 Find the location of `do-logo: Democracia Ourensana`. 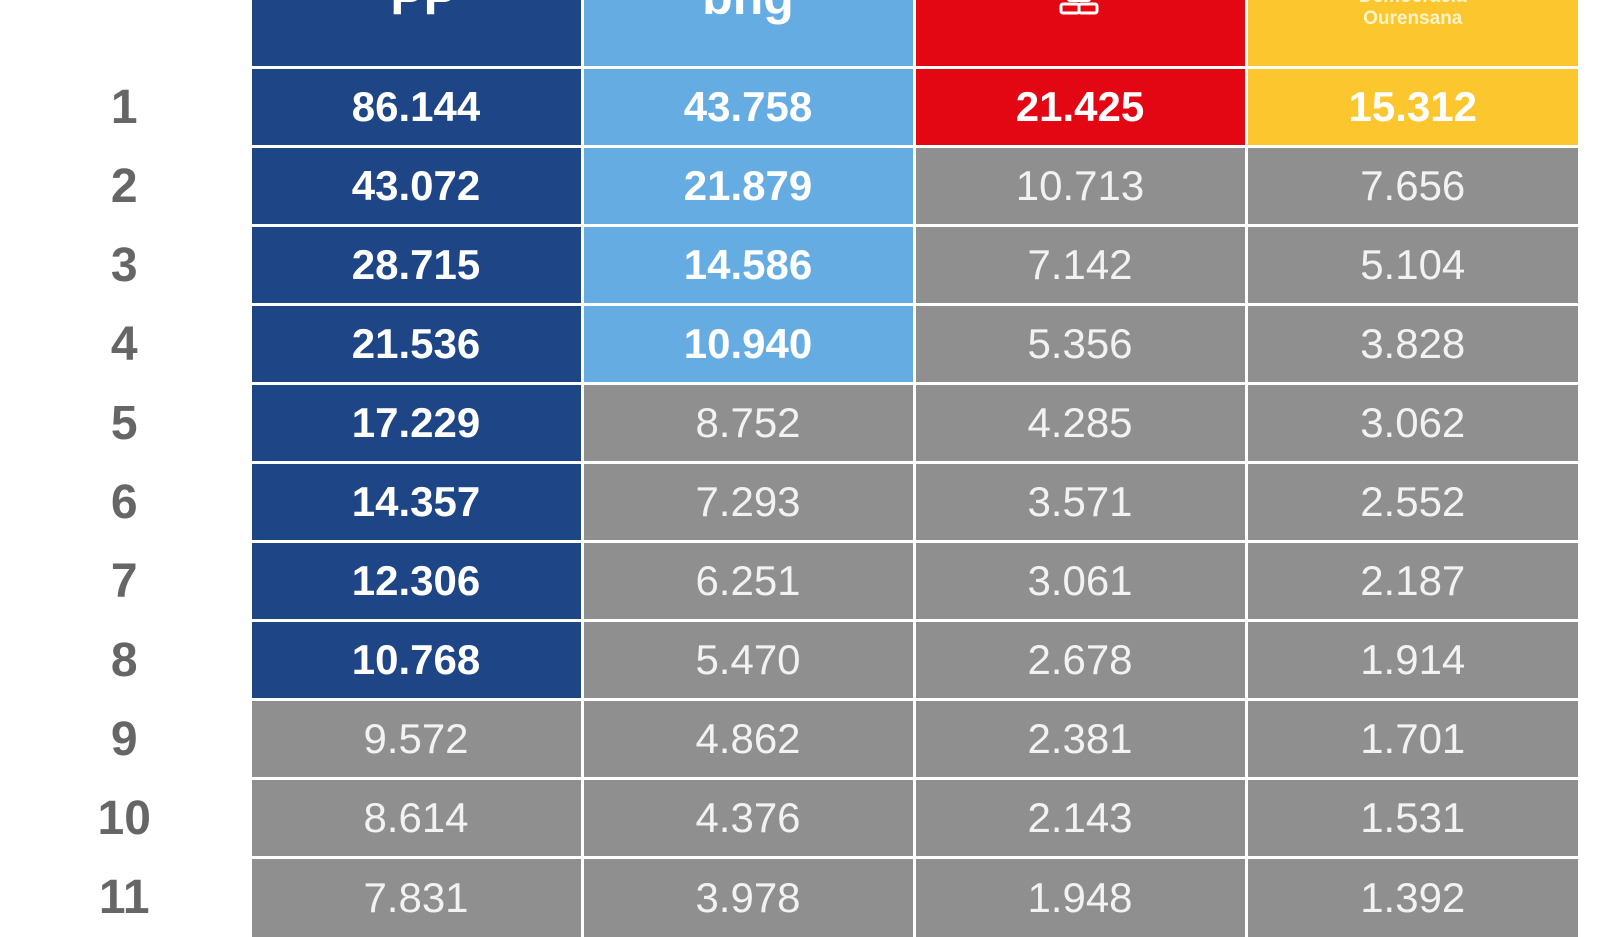

do-logo: Democracia Ourensana is located at coordinates (1413, 14).